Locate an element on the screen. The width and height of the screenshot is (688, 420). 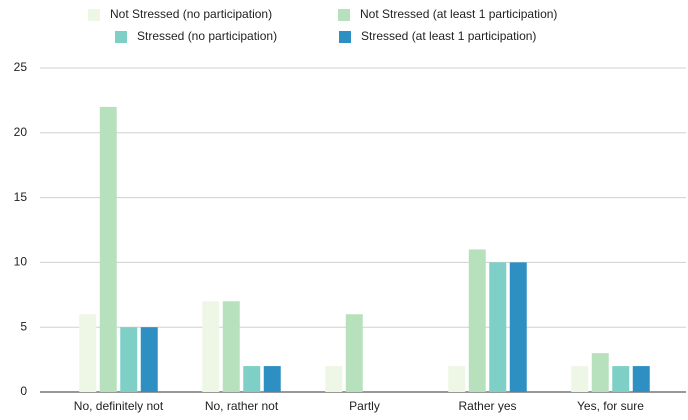
y-tick-label: 20 is located at coordinates (21, 132).